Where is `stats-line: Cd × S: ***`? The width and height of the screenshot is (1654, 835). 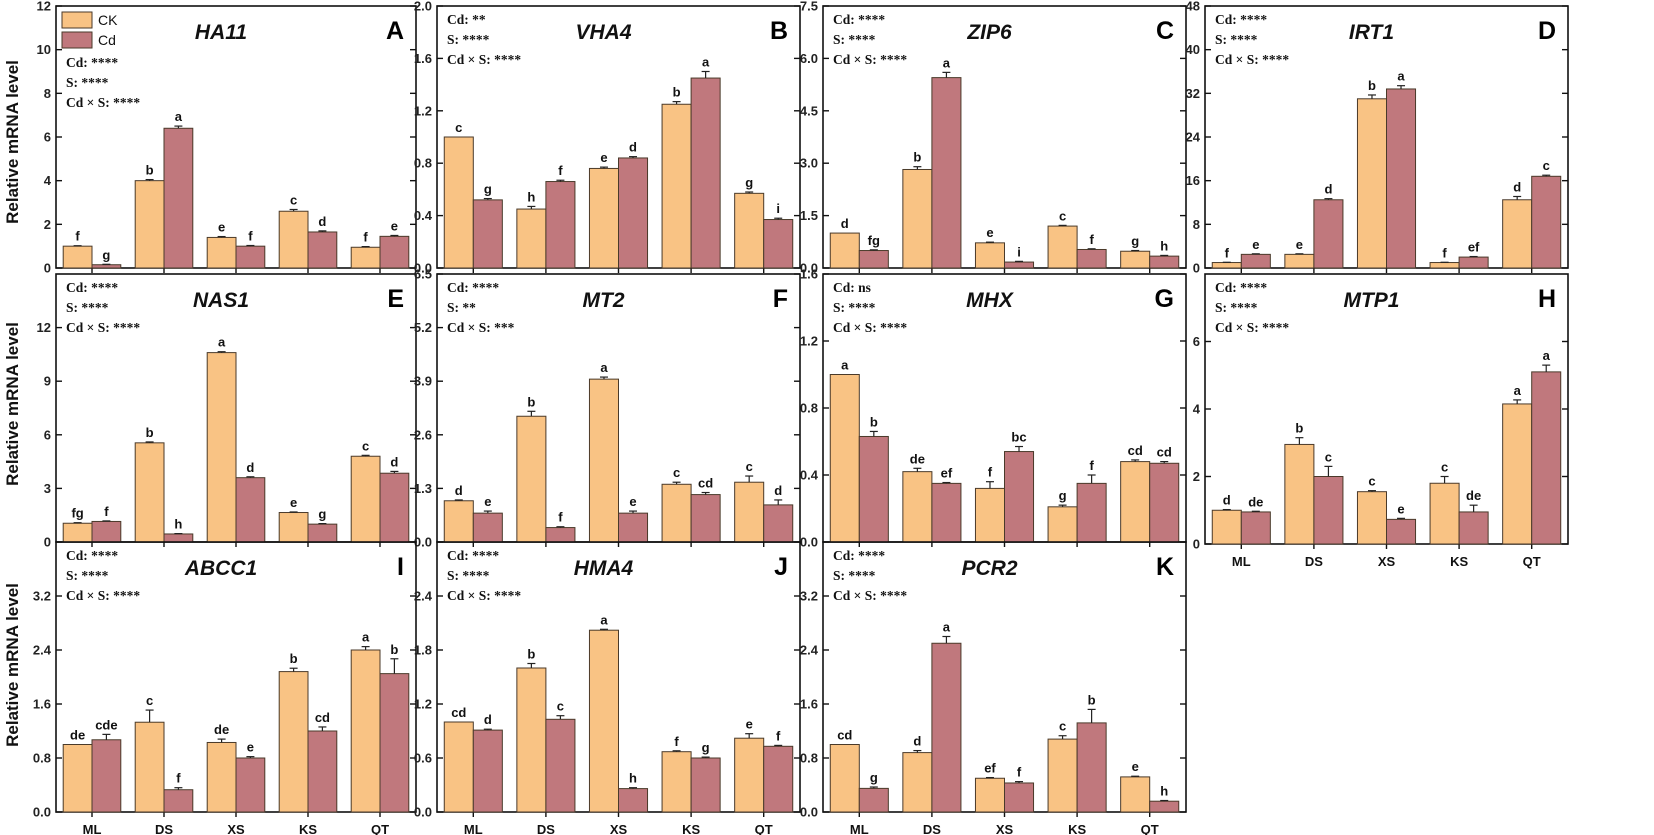
stats-line: Cd × S: *** is located at coordinates (481, 327).